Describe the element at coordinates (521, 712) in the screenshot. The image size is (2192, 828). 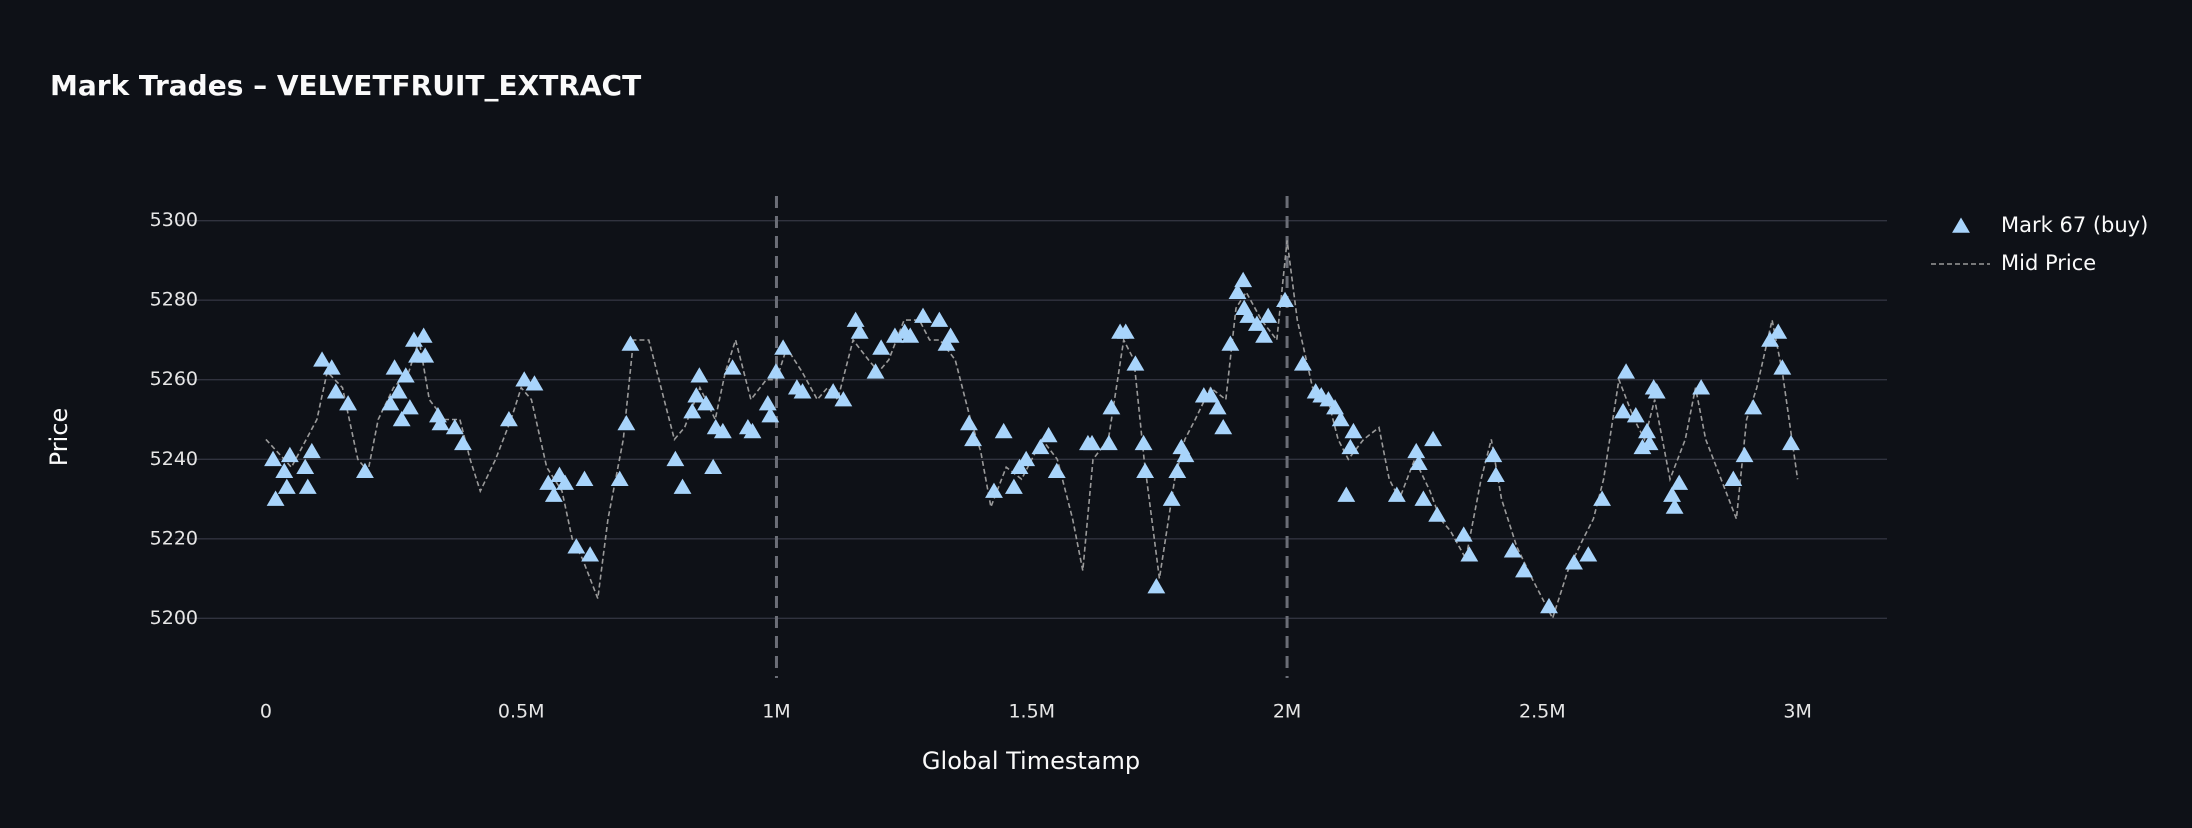
I see `x-tick-label: 0.5M` at that location.